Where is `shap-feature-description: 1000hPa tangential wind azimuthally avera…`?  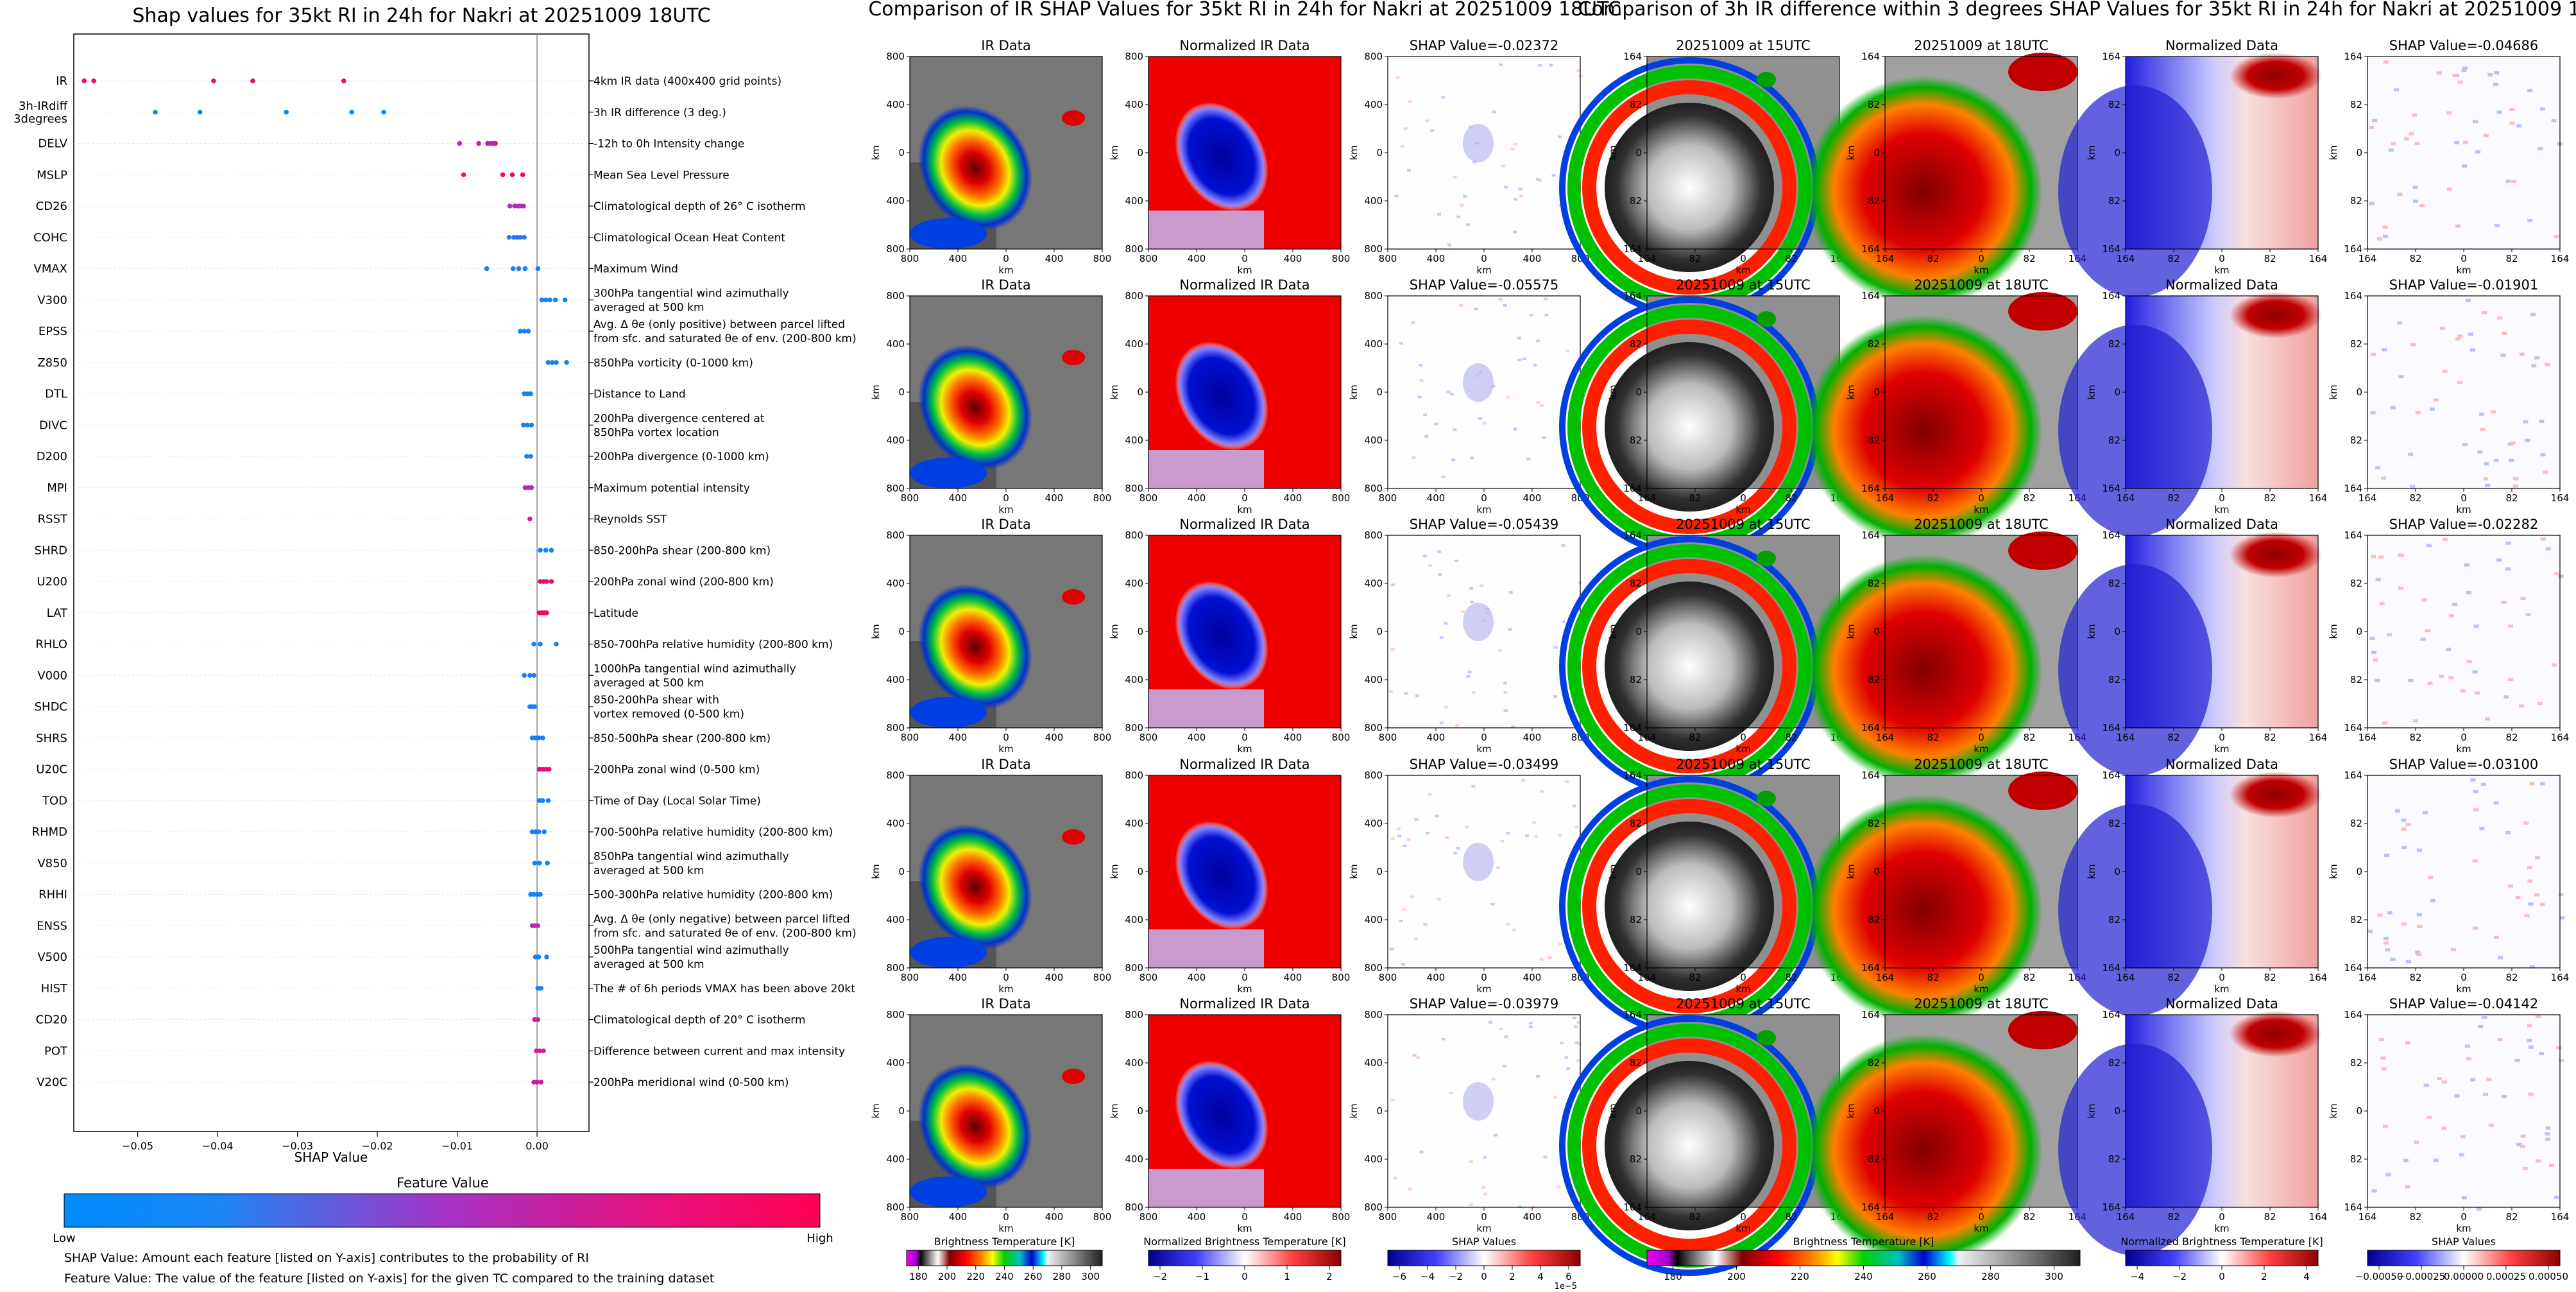
shap-feature-description: 1000hPa tangential wind azimuthally avera… is located at coordinates (694, 675).